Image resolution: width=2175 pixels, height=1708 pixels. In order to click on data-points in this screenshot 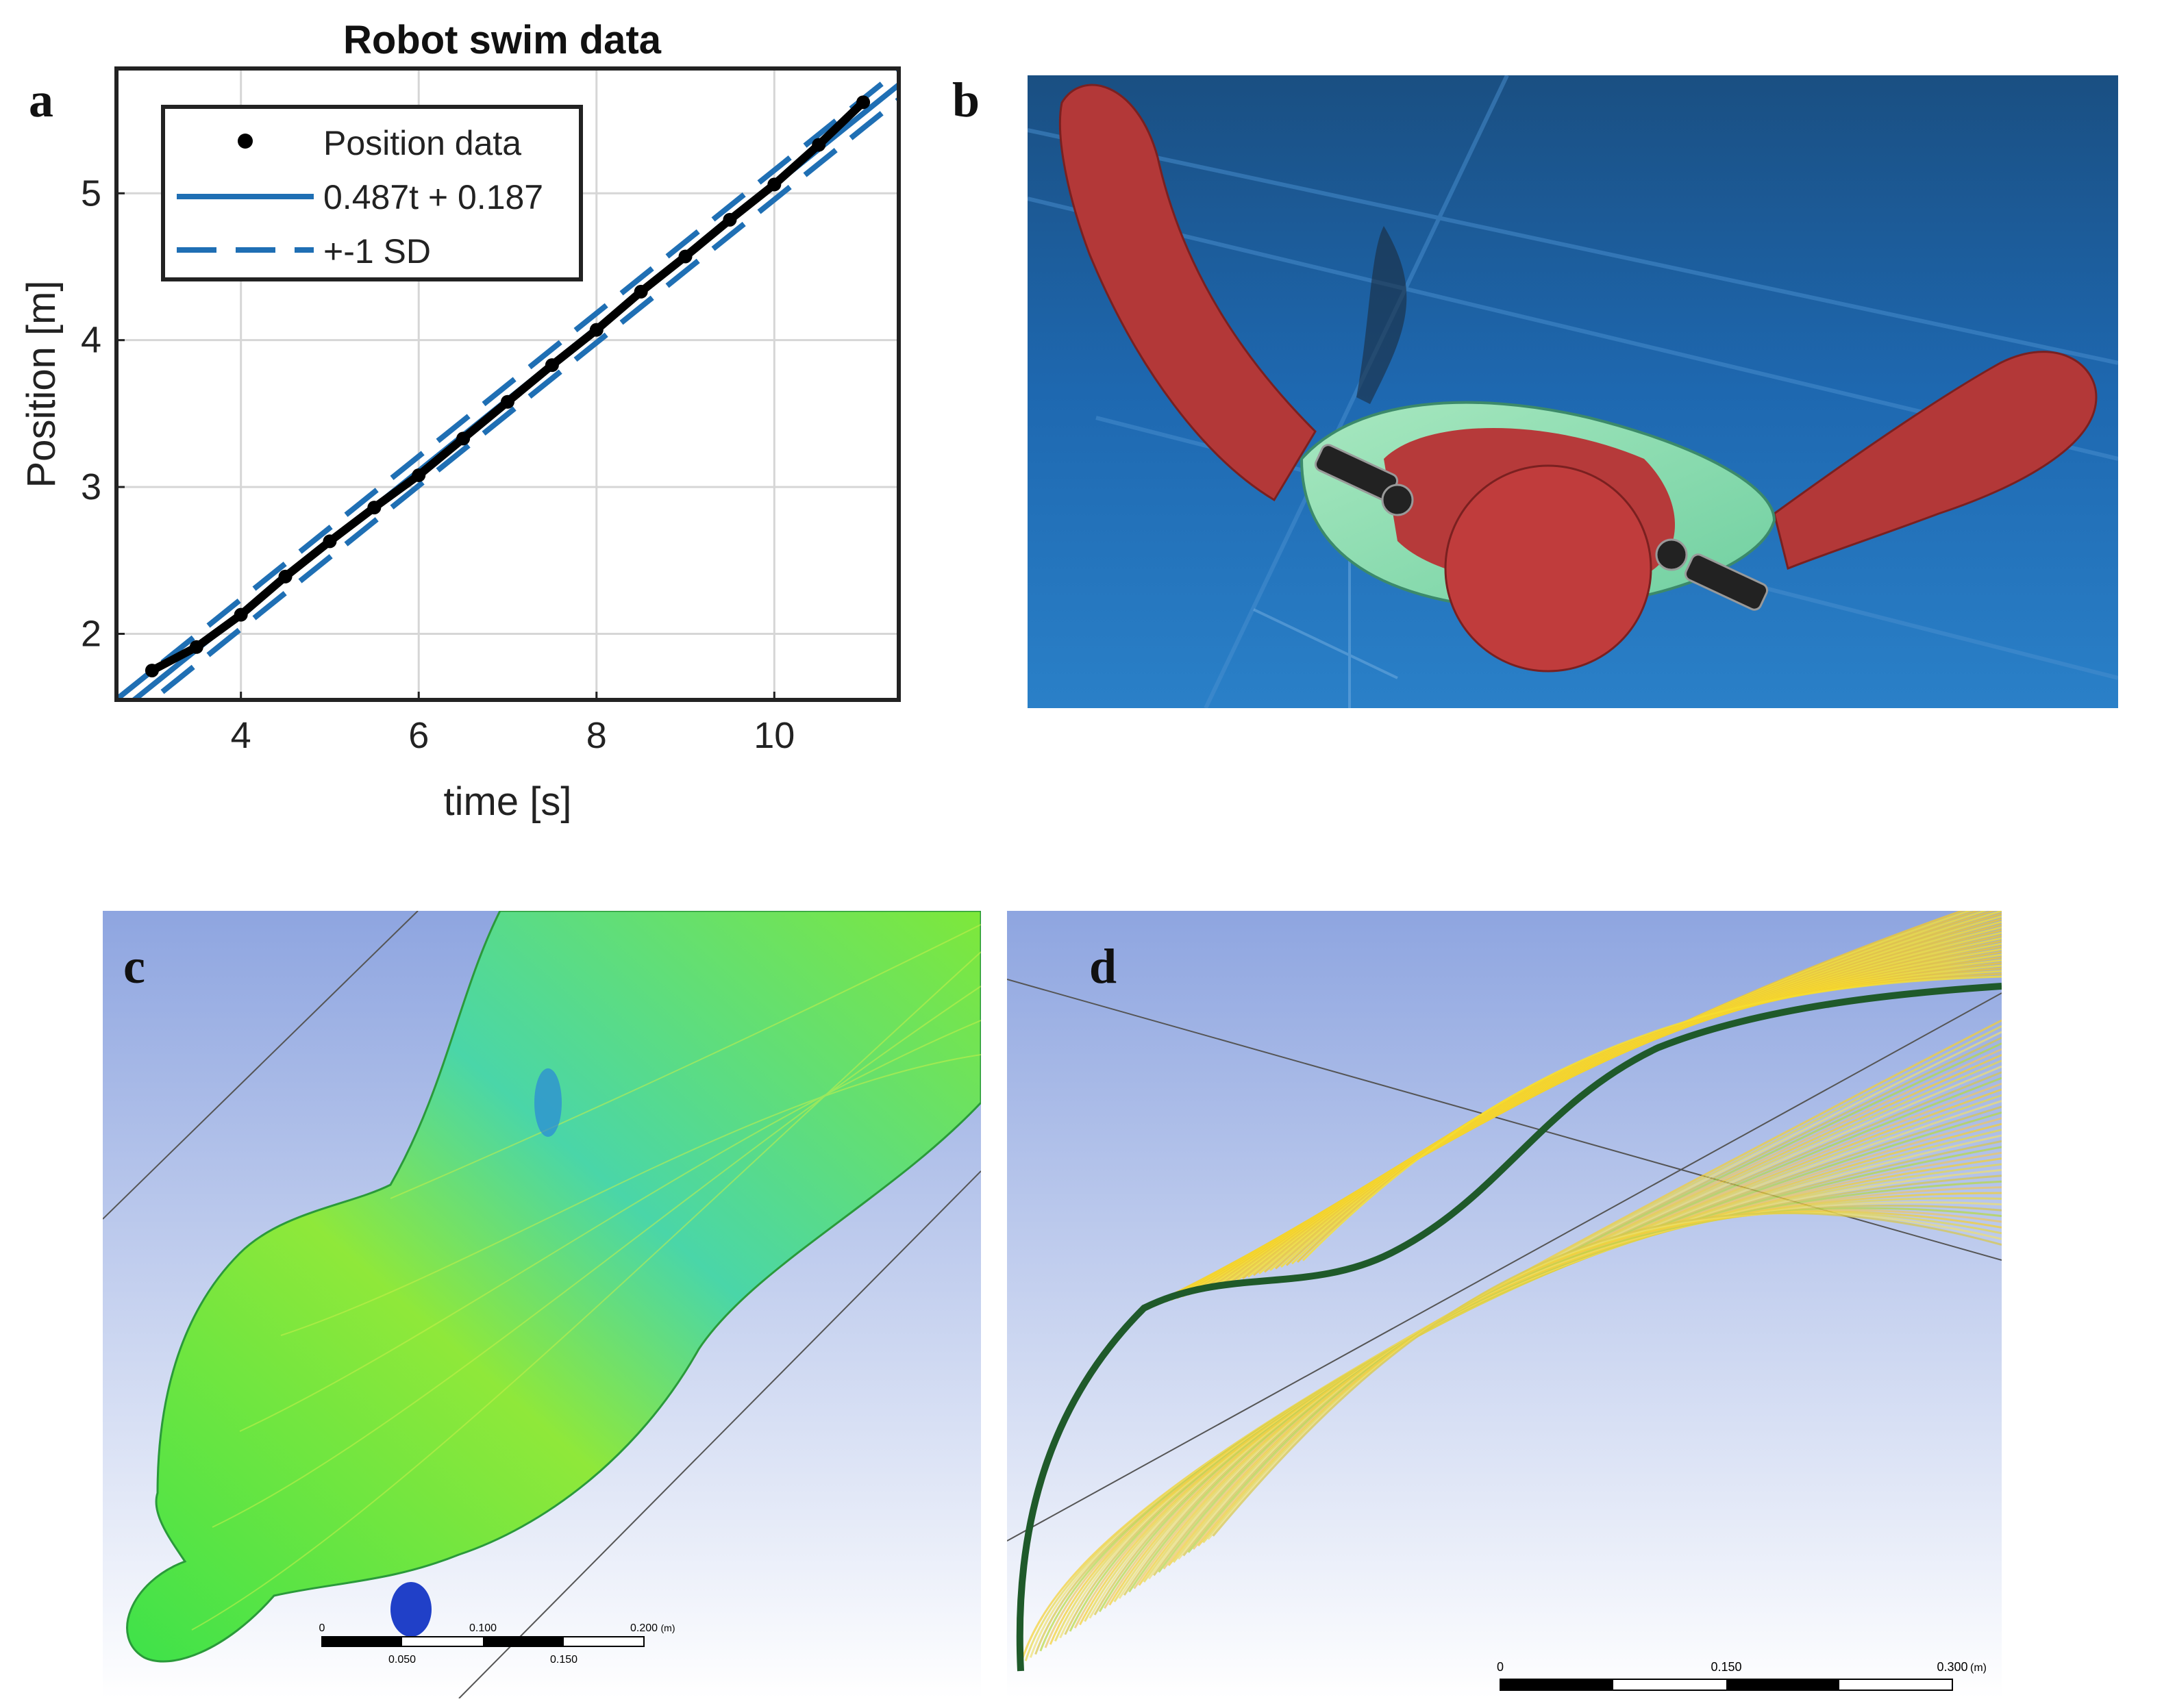, I will do `click(508, 386)`.